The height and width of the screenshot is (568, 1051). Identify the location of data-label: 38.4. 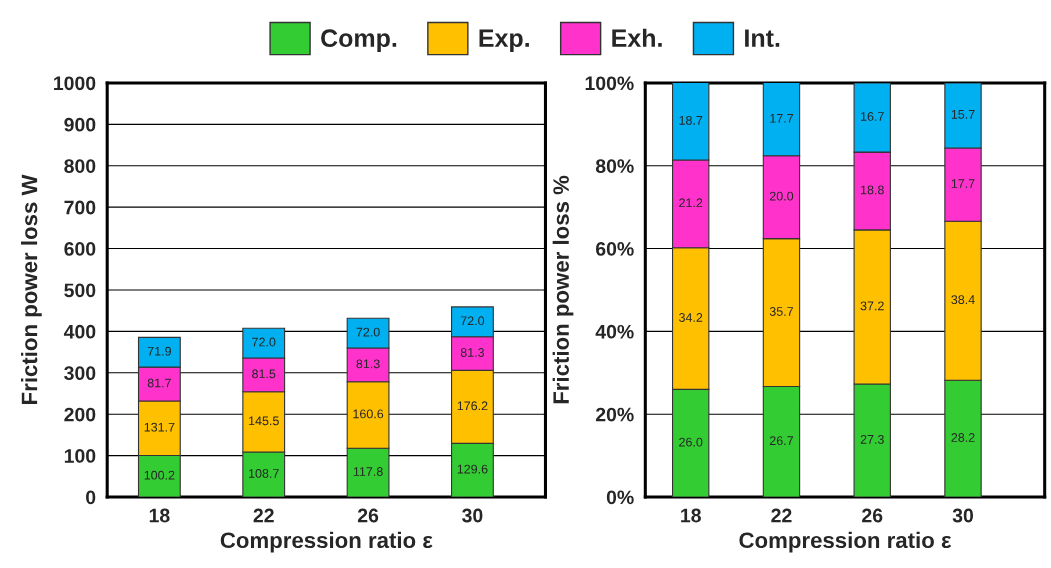
(963, 300).